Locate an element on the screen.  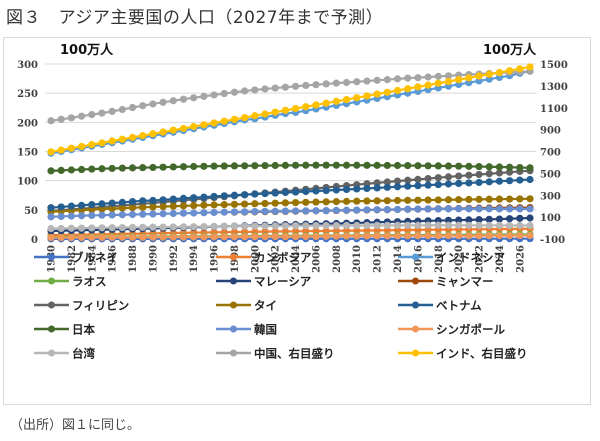
left-axis-unit-label: 100万人 is located at coordinates (87, 50).